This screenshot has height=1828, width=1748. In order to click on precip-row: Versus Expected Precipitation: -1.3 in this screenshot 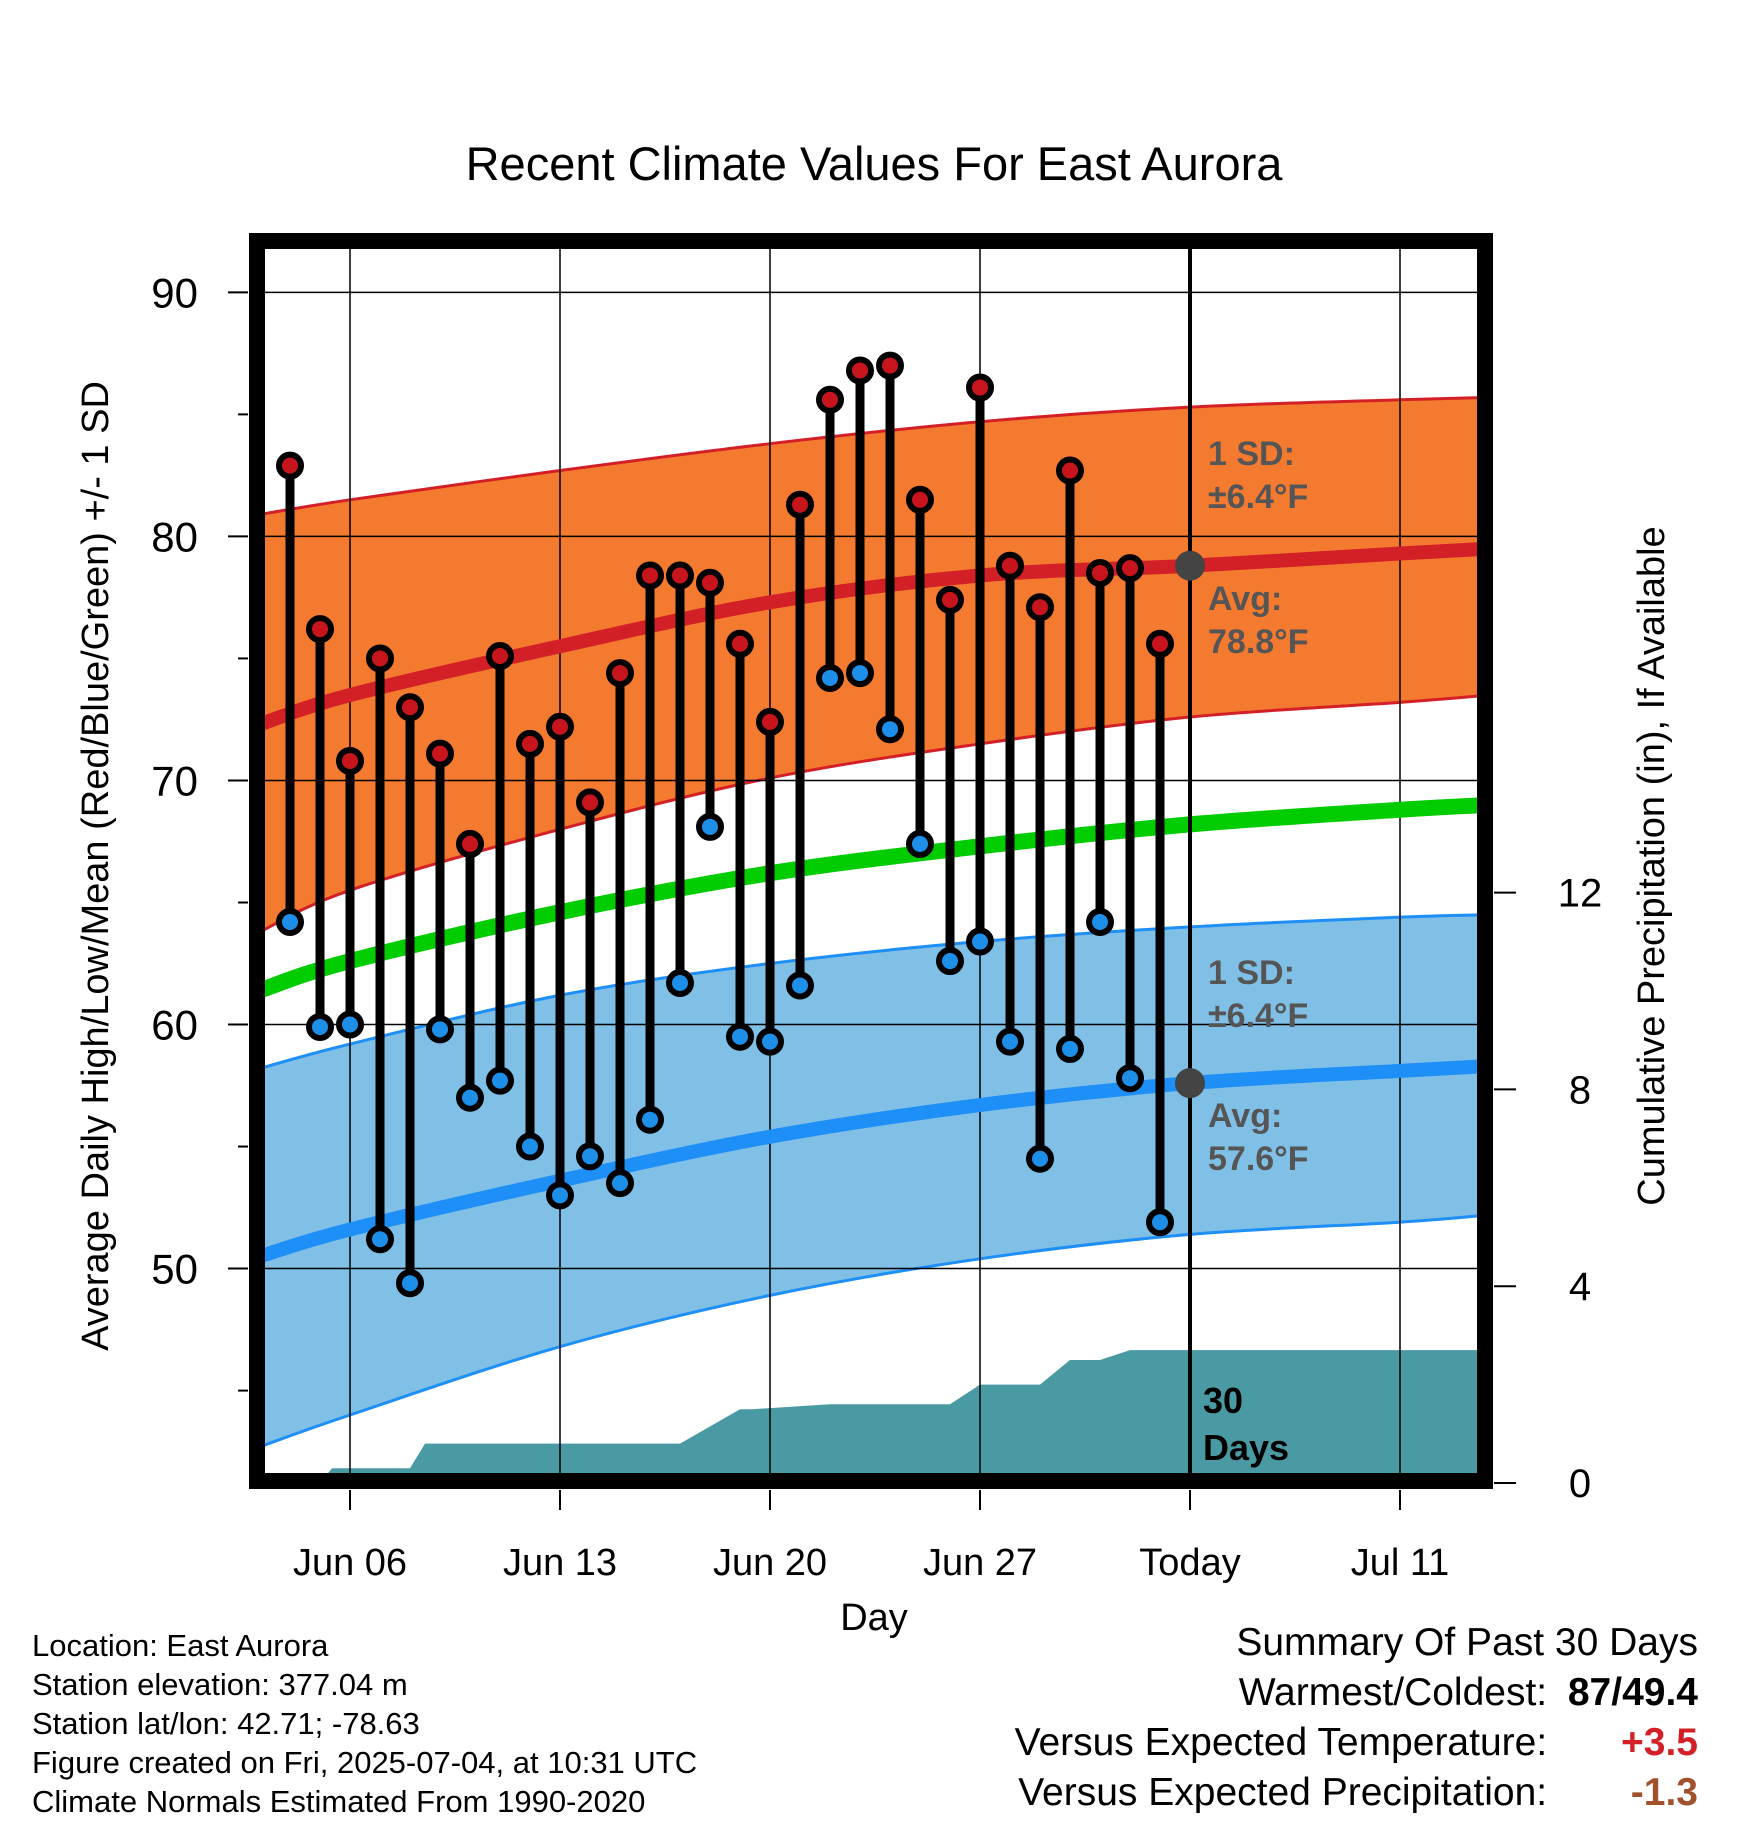, I will do `click(1356, 1793)`.